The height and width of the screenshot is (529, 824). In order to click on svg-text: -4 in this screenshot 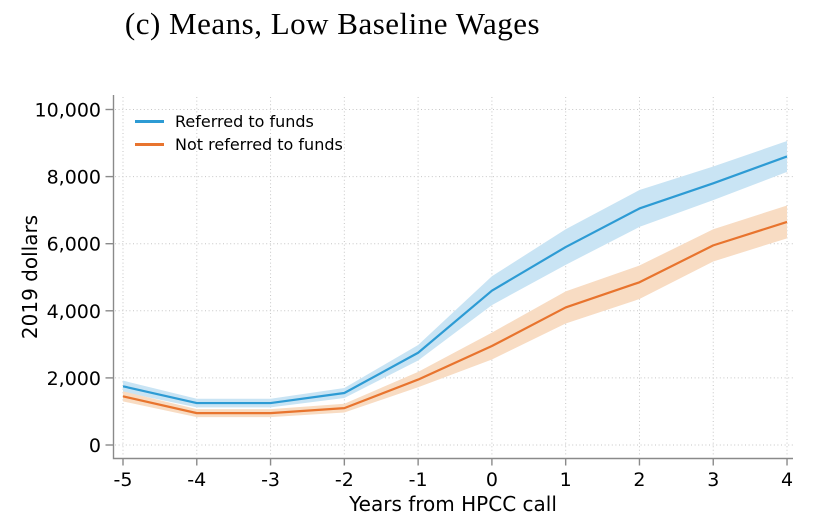, I will do `click(196, 480)`.